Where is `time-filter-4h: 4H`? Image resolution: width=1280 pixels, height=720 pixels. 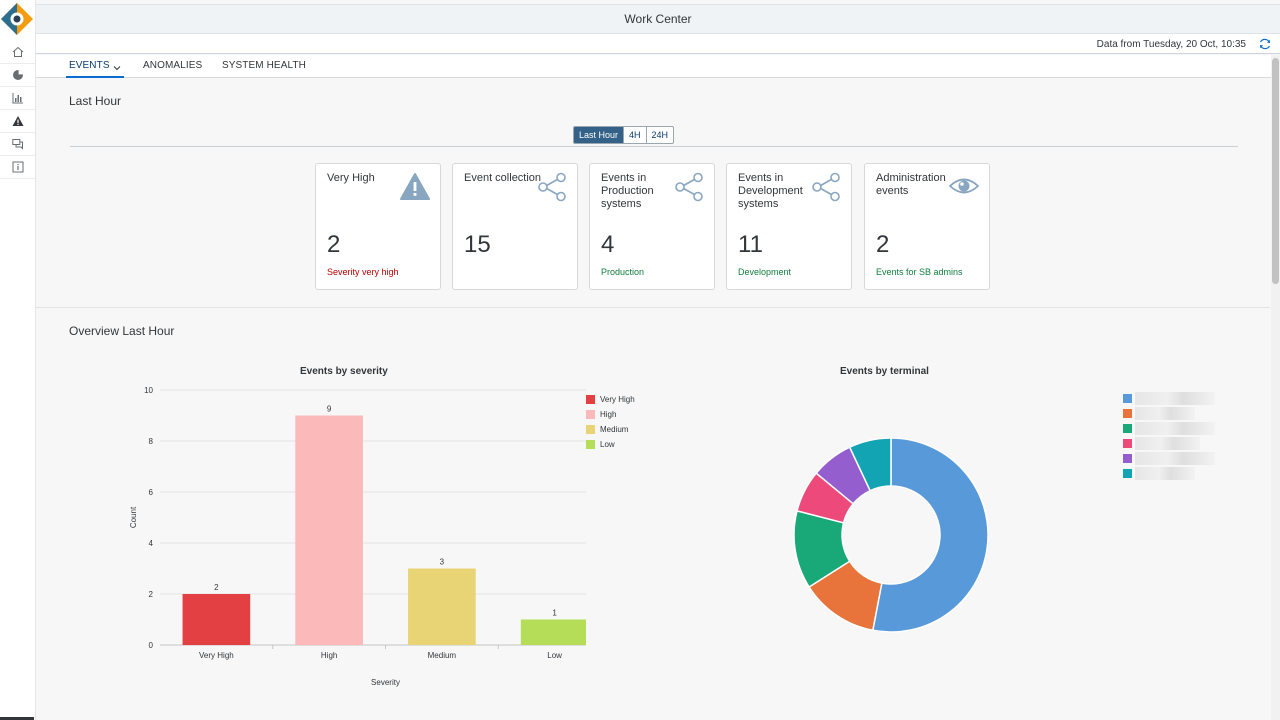
time-filter-4h: 4H is located at coordinates (635, 135).